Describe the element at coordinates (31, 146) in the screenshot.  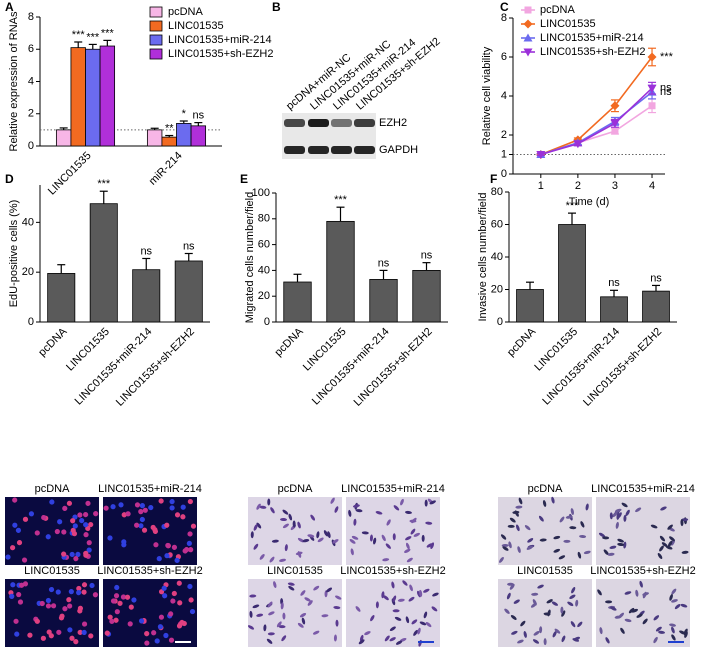
I see `y-tick-label: 0` at that location.